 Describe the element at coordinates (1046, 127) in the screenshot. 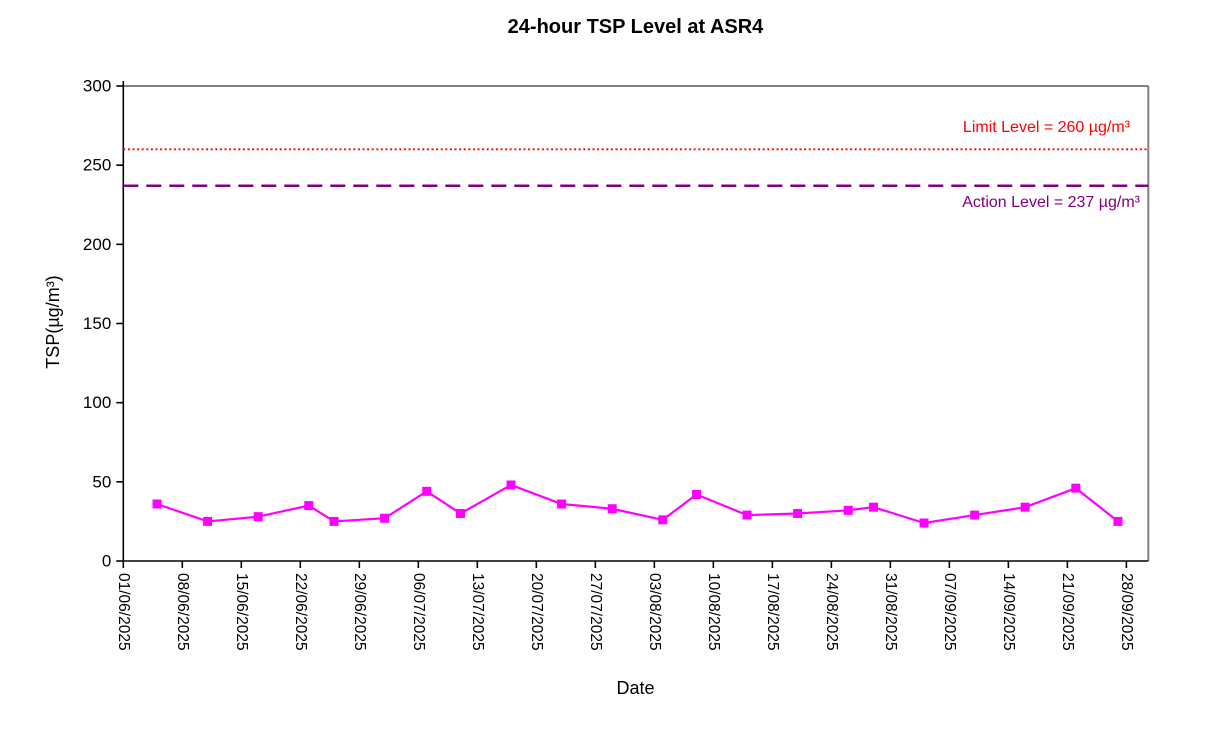

I see `limit-level-annotation: Limit Level = 260 µg/m³` at that location.